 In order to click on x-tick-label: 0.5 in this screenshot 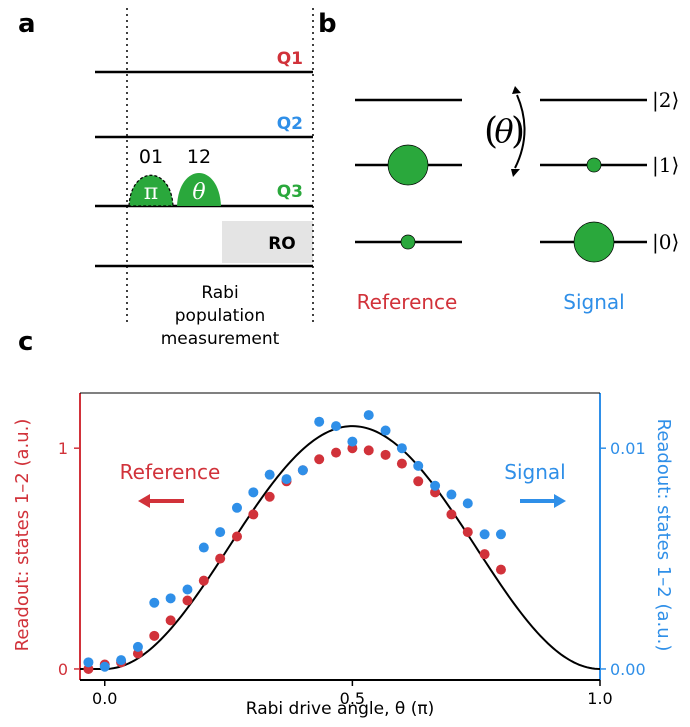, I will do `click(352, 698)`.